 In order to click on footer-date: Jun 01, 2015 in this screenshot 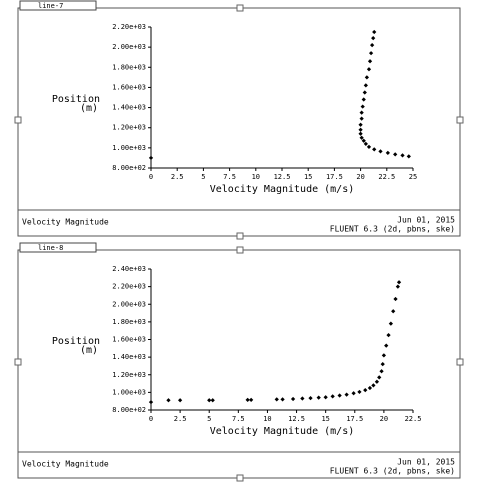, I will do `click(426, 220)`.